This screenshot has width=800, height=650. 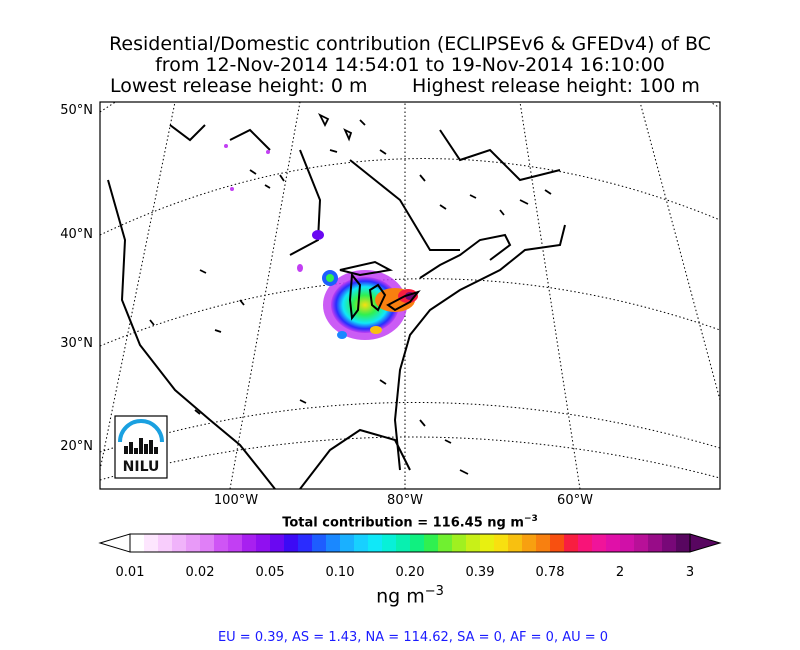 I want to click on total-contribution: Total contribution = 116.45 ng m−3, so click(x=400, y=522).